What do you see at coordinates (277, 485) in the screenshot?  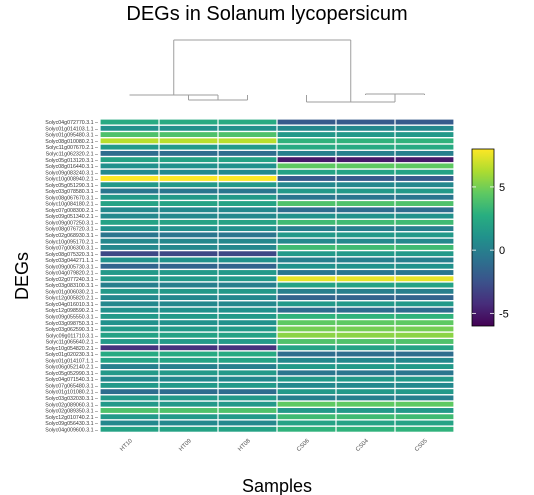 I see `x-axis-label: Samples` at bounding box center [277, 485].